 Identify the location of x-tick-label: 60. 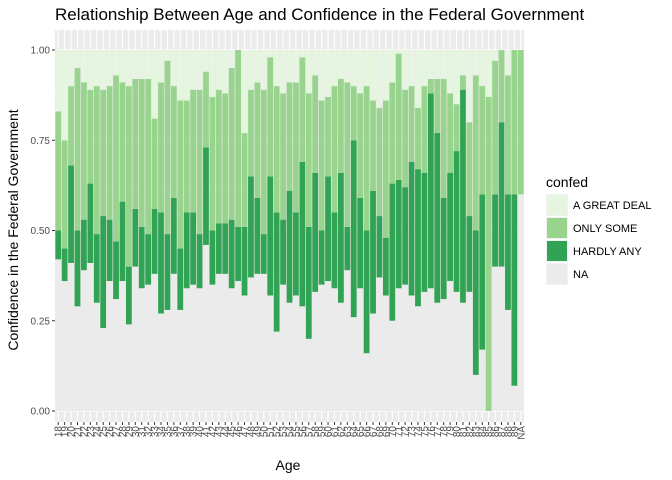
(329, 432).